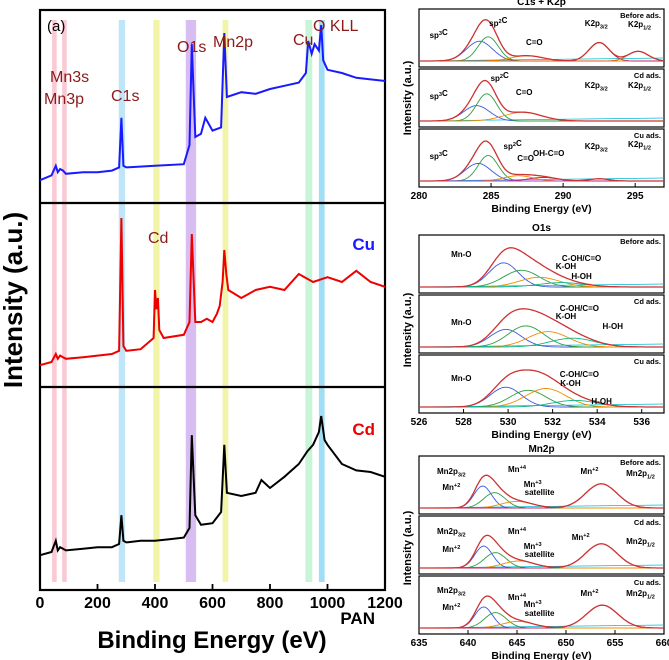 The image size is (669, 660). I want to click on xtick-label-c: 530, so click(508, 422).